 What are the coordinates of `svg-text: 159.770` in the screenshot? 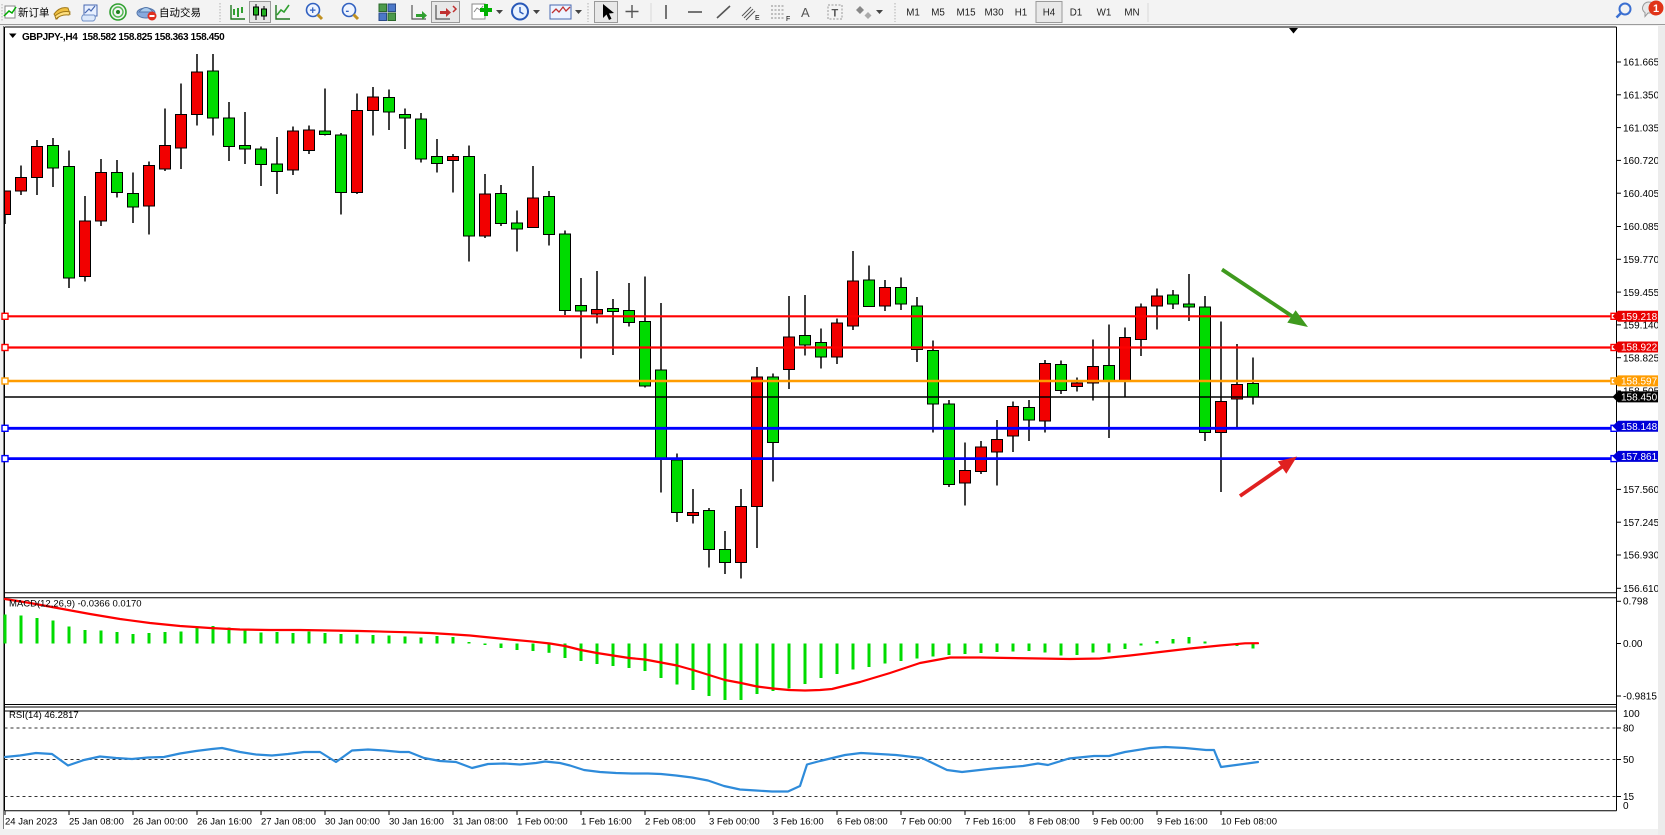 It's located at (1641, 260).